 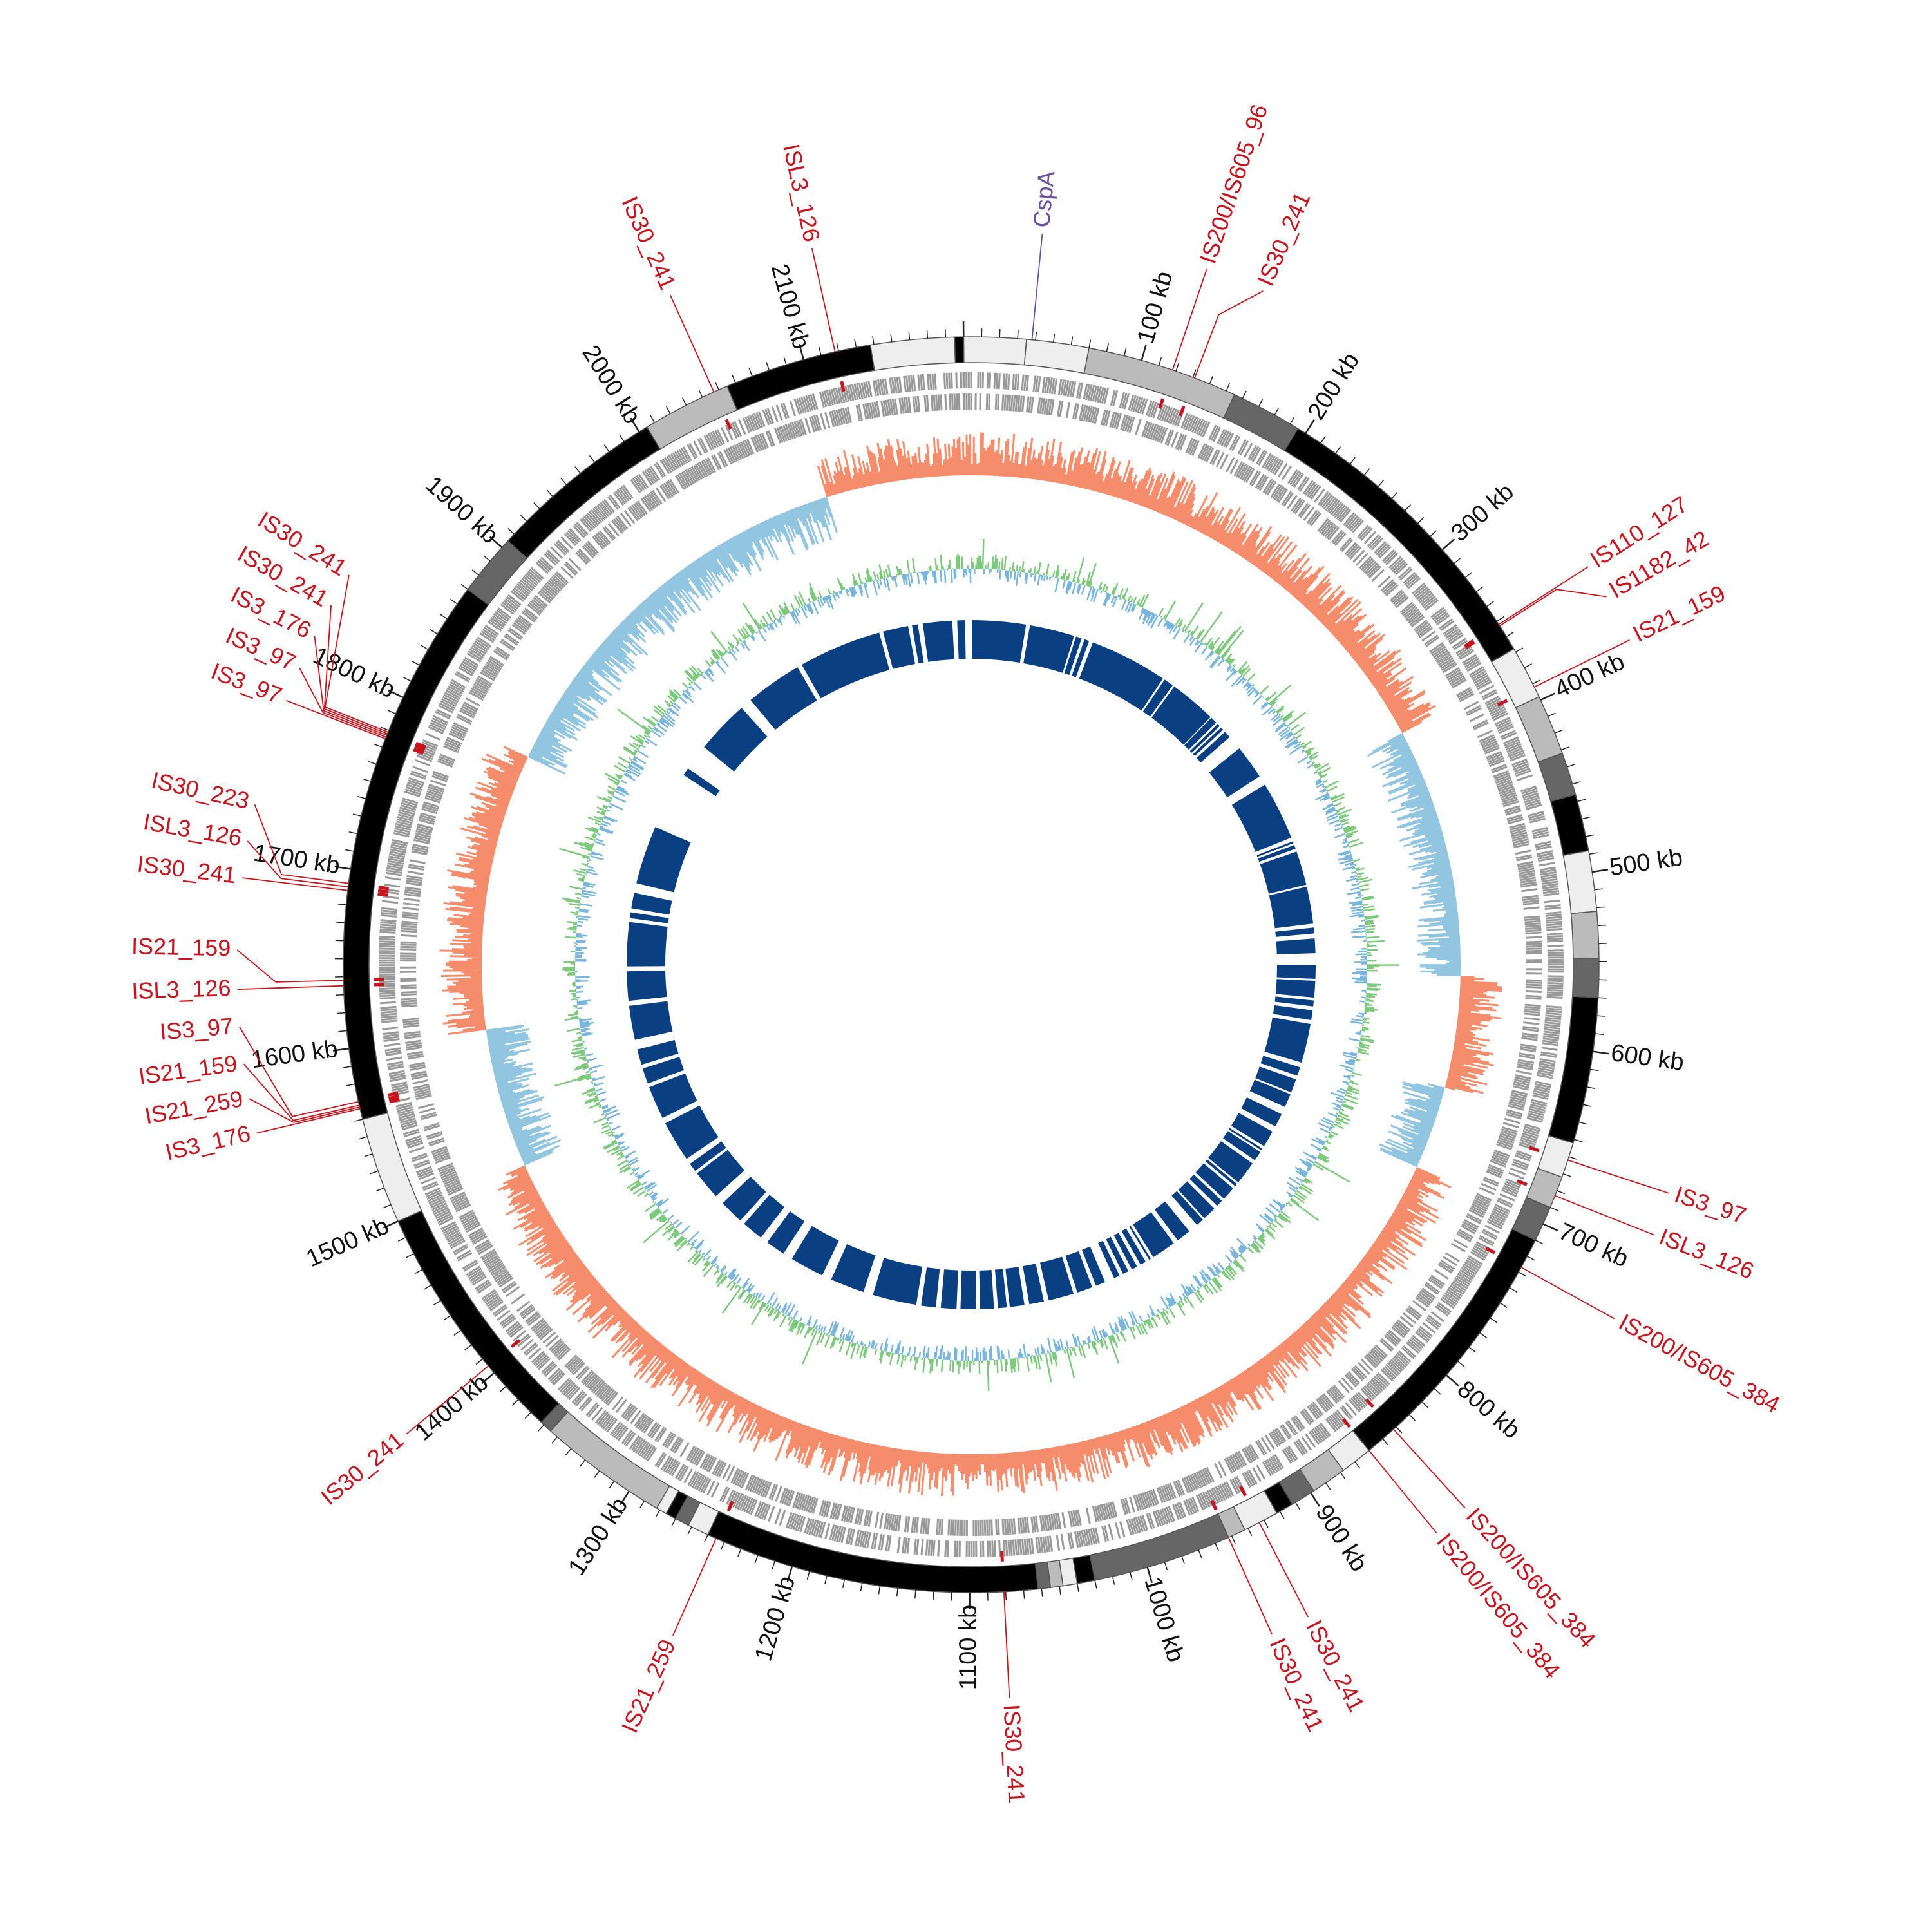 I want to click on is-annotation-label: IS3_176, so click(x=208, y=1143).